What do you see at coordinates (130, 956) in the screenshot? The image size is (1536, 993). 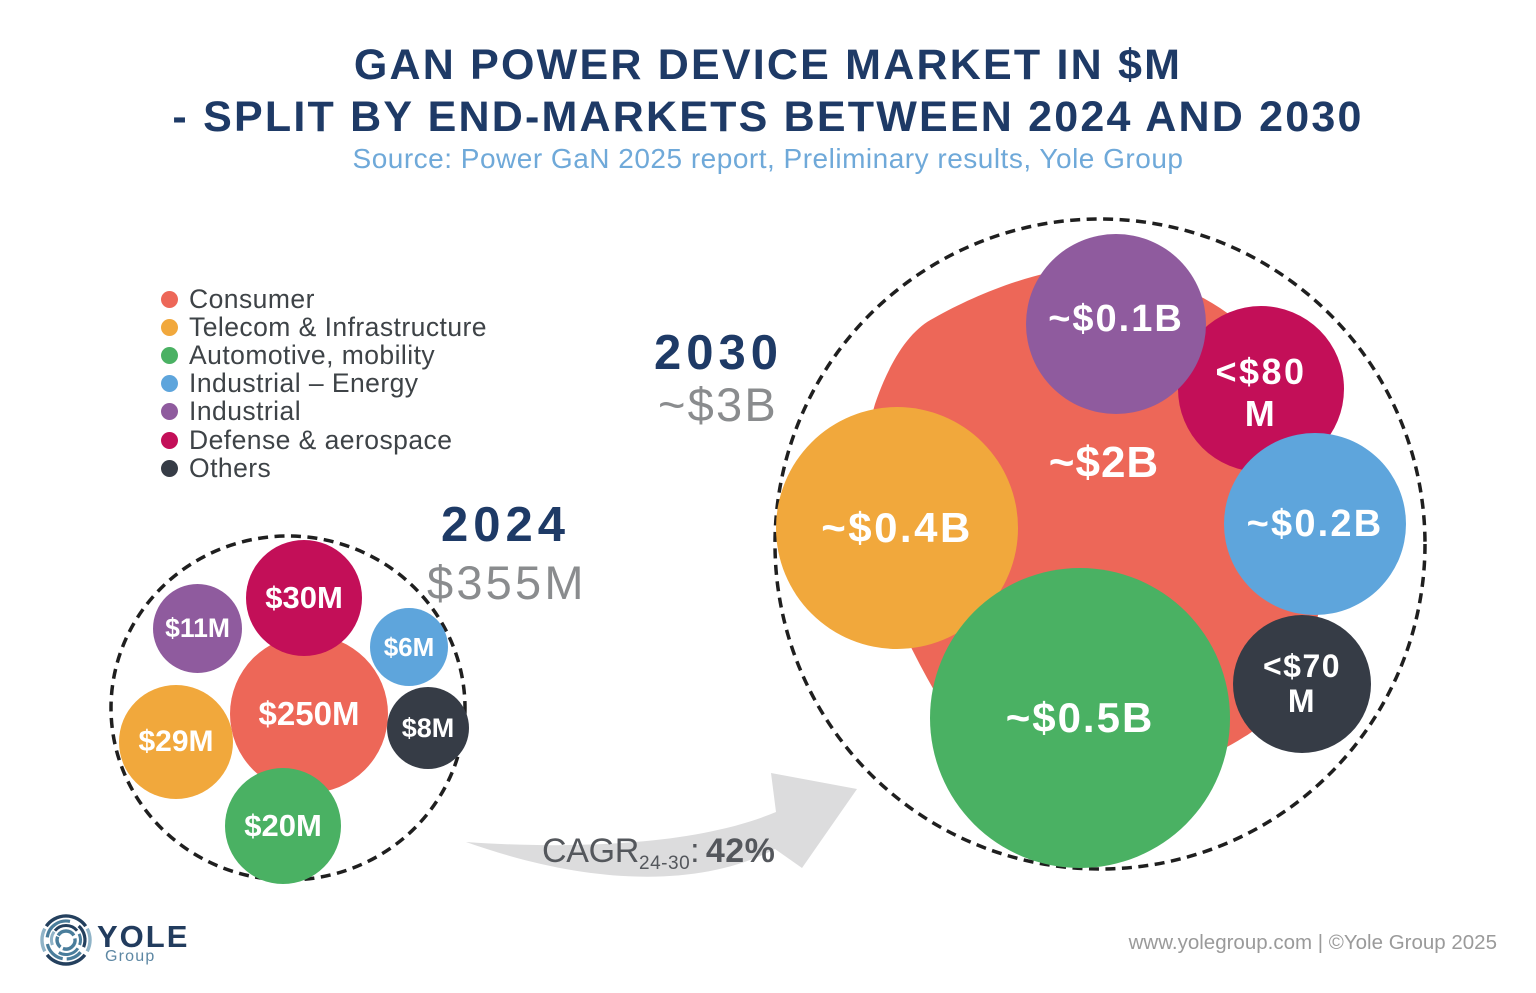 I see `svg-text: Group` at bounding box center [130, 956].